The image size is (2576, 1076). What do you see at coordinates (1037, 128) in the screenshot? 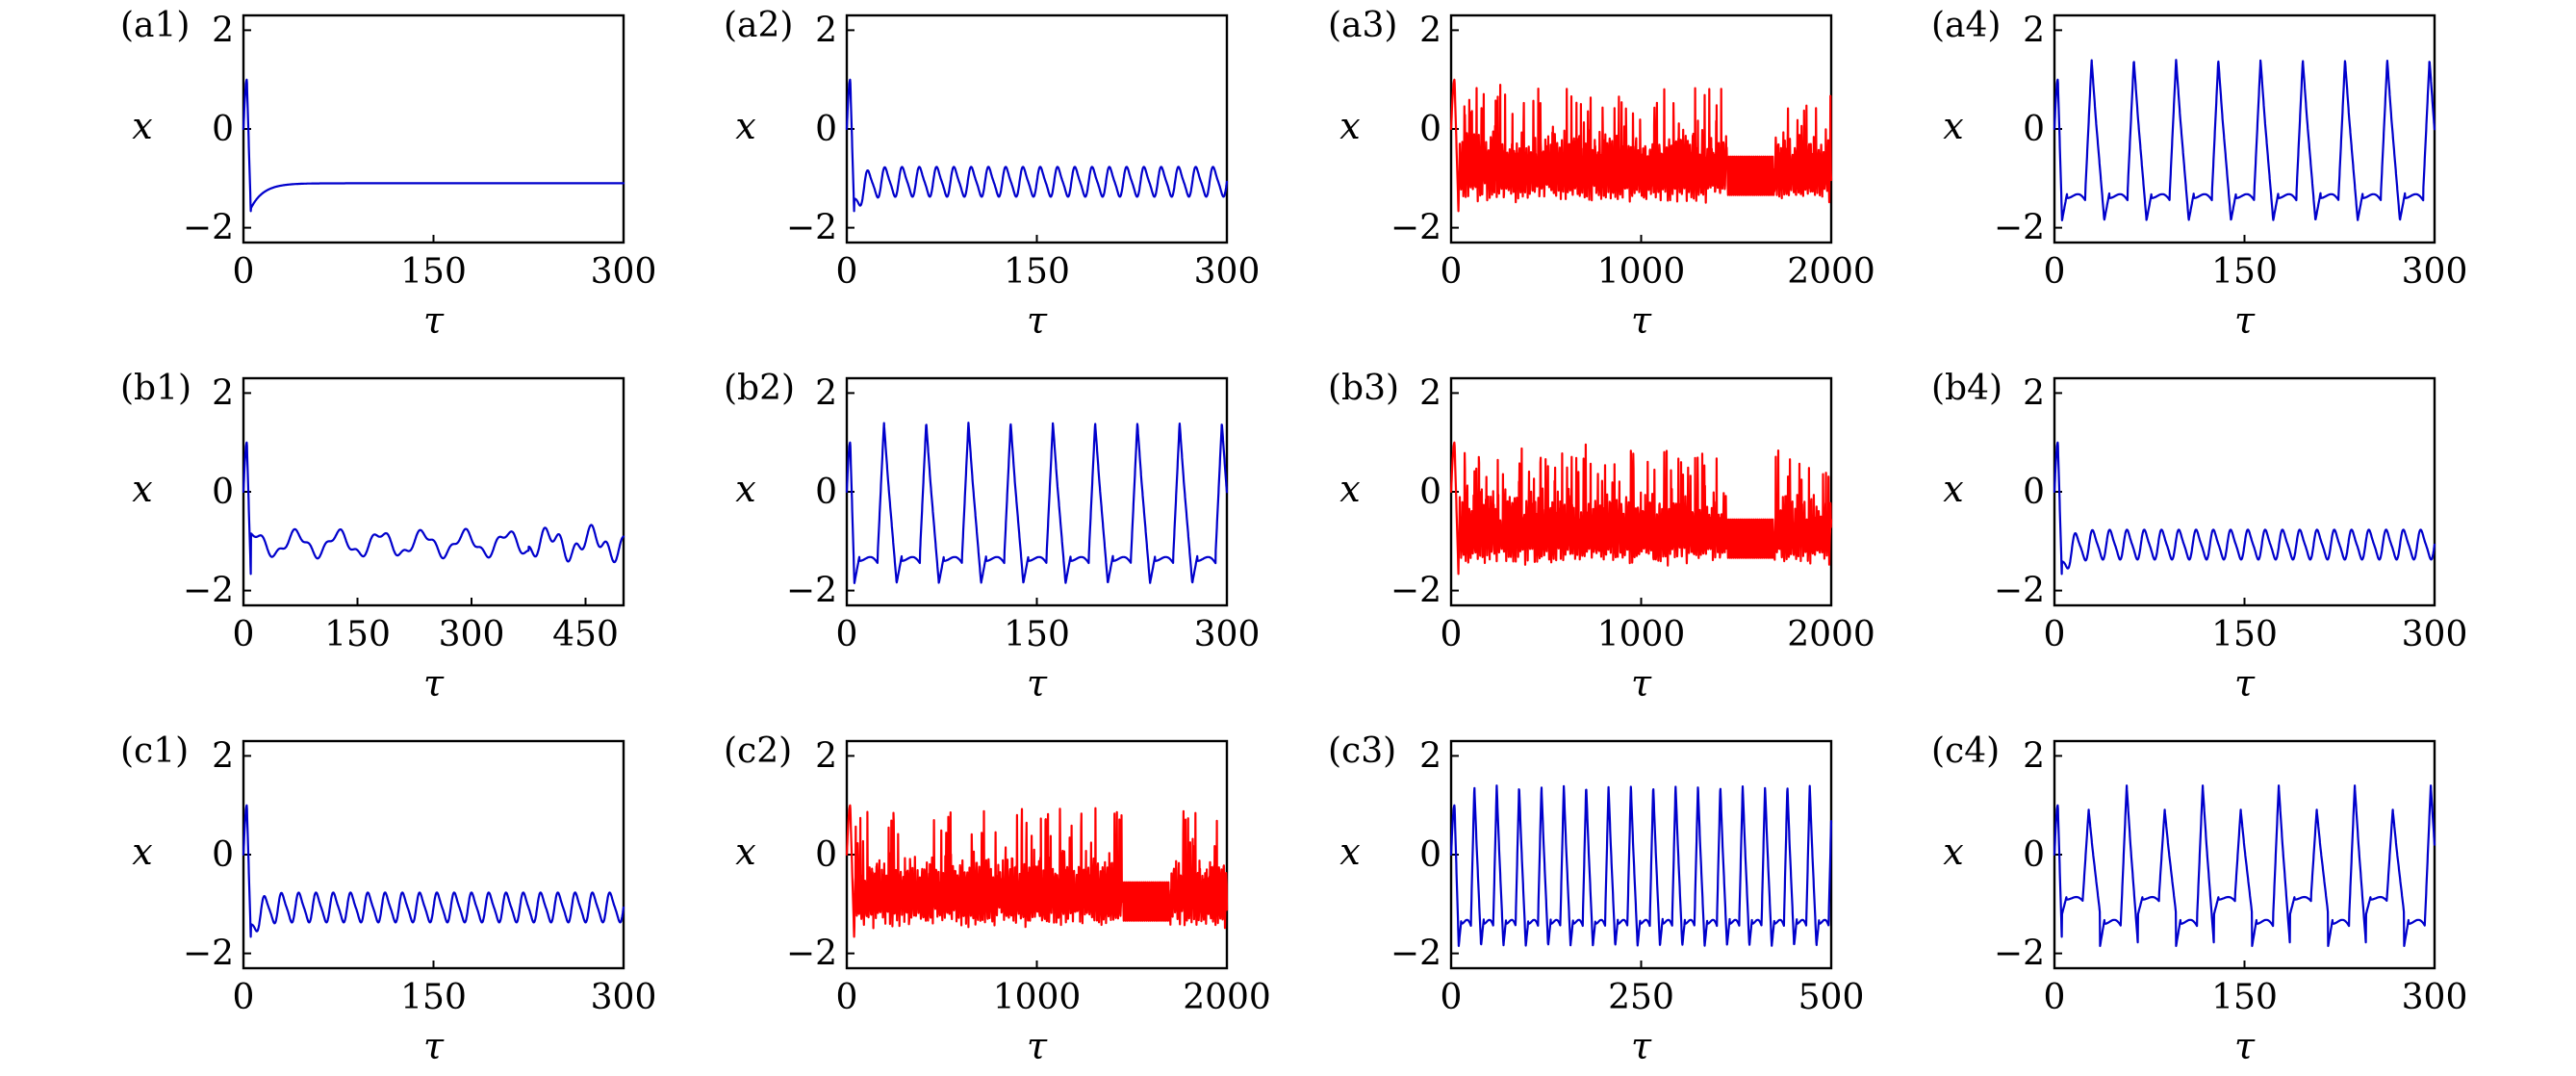
I see `chart-1-plot-frame` at bounding box center [1037, 128].